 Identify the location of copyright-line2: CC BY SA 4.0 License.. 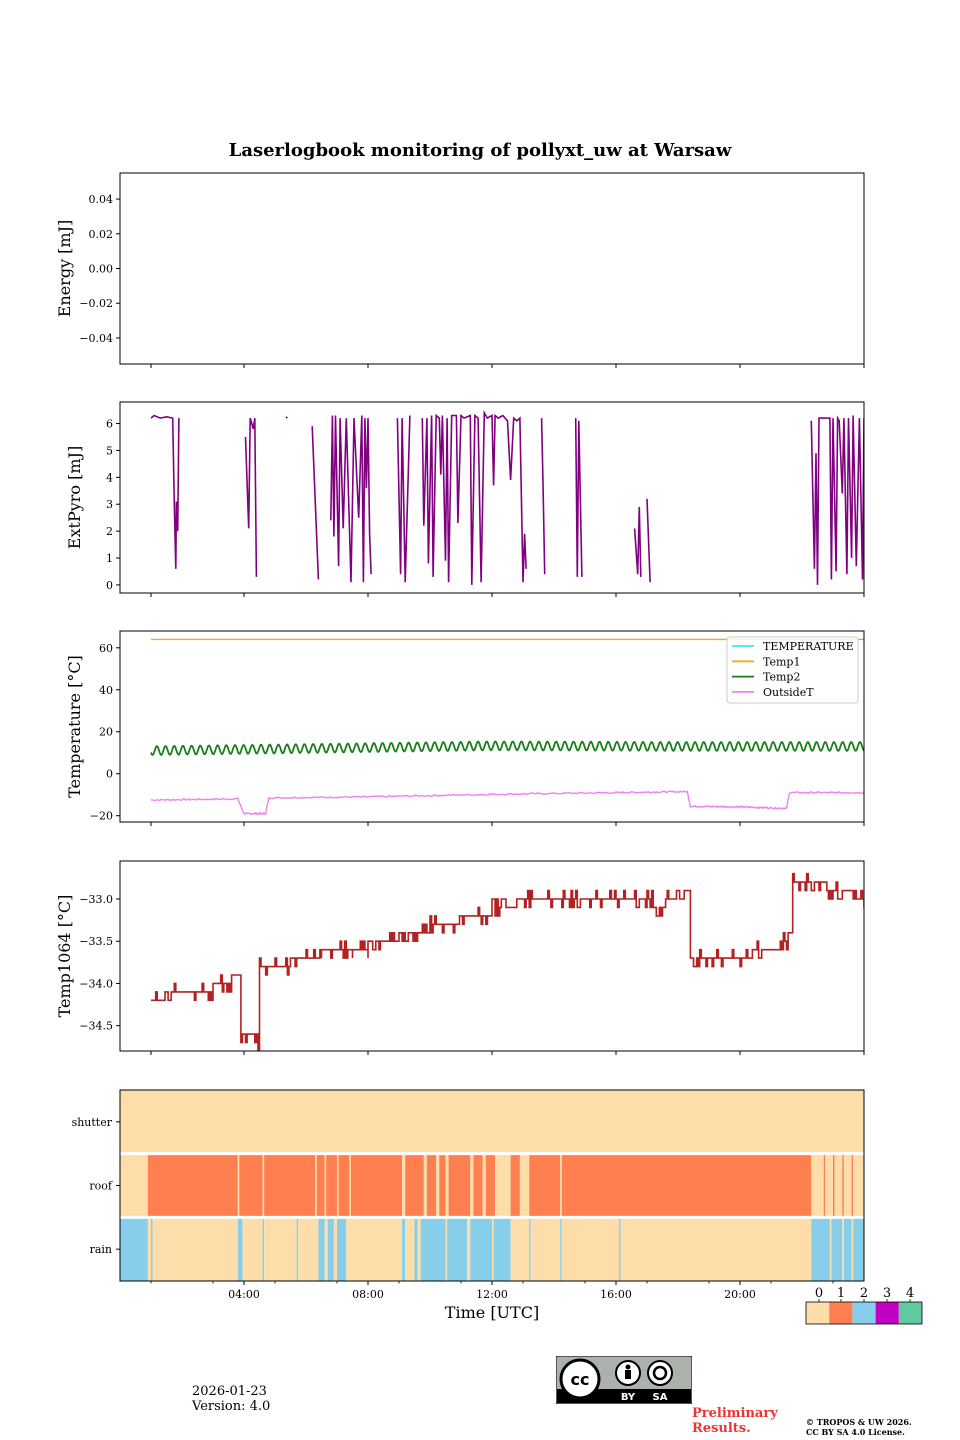
(855, 1432).